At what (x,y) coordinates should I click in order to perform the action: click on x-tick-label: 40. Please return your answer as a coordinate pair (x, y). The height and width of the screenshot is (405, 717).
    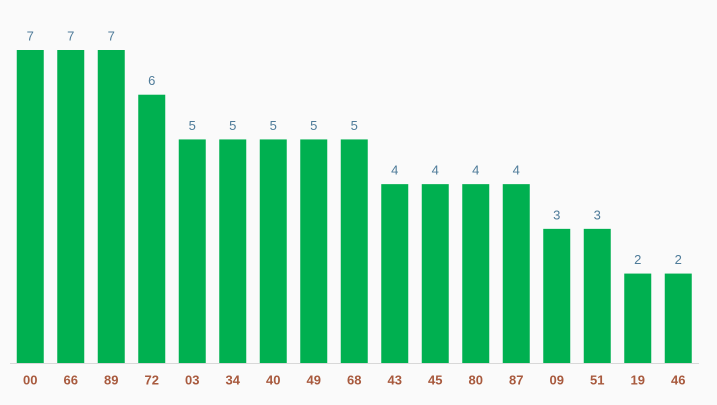
    Looking at the image, I should click on (273, 379).